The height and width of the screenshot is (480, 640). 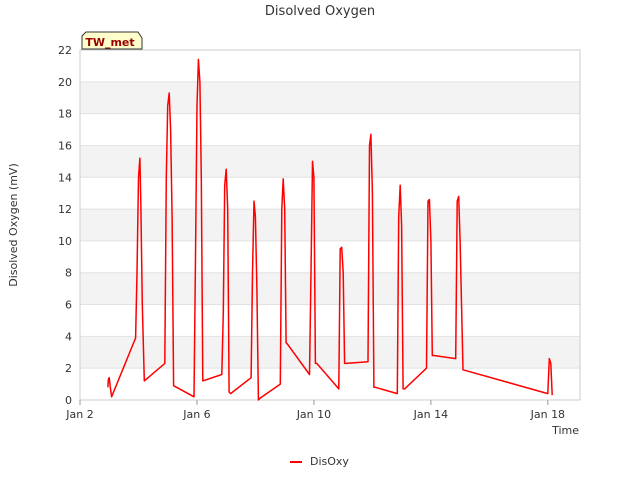 What do you see at coordinates (65, 50) in the screenshot?
I see `y-tick-label: 22` at bounding box center [65, 50].